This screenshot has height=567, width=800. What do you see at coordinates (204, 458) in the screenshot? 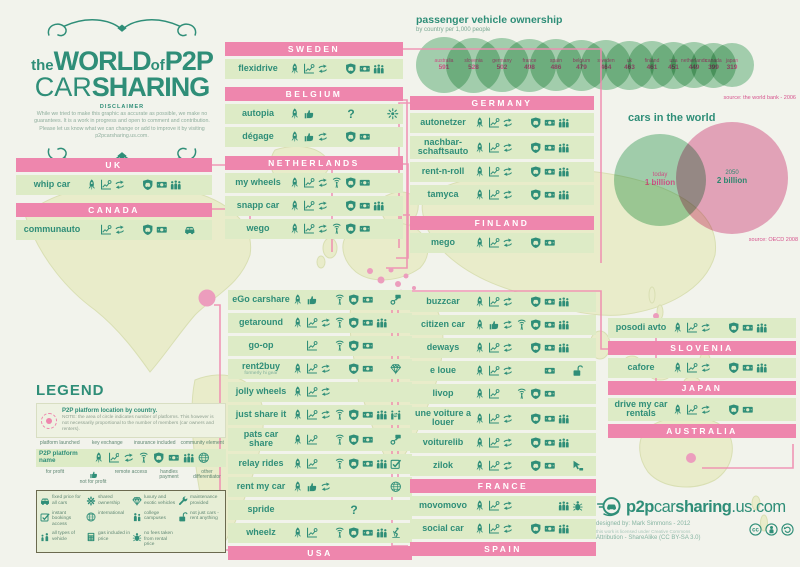
I see `globe-icon` at bounding box center [204, 458].